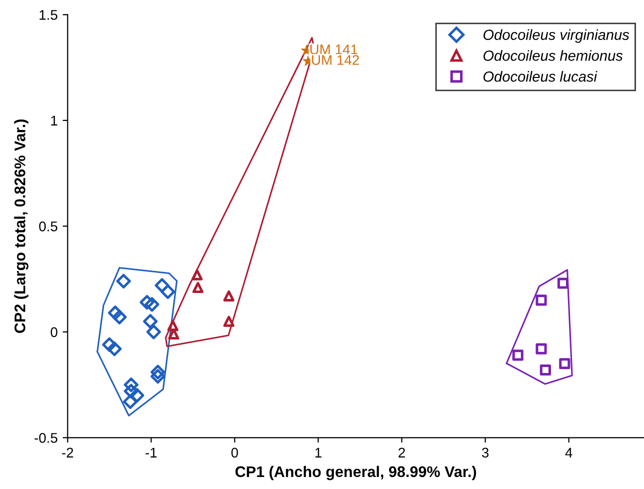  I want to click on legend-label: Odocoileus virginianus, so click(556, 36).